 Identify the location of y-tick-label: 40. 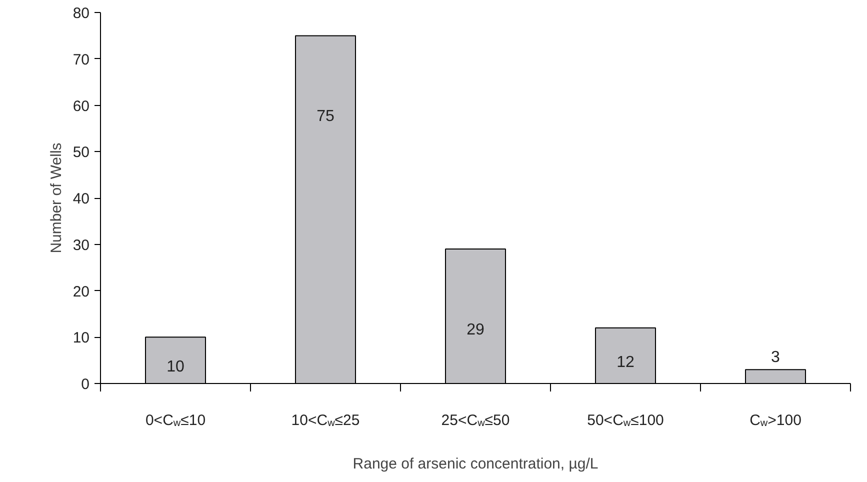
(81, 199).